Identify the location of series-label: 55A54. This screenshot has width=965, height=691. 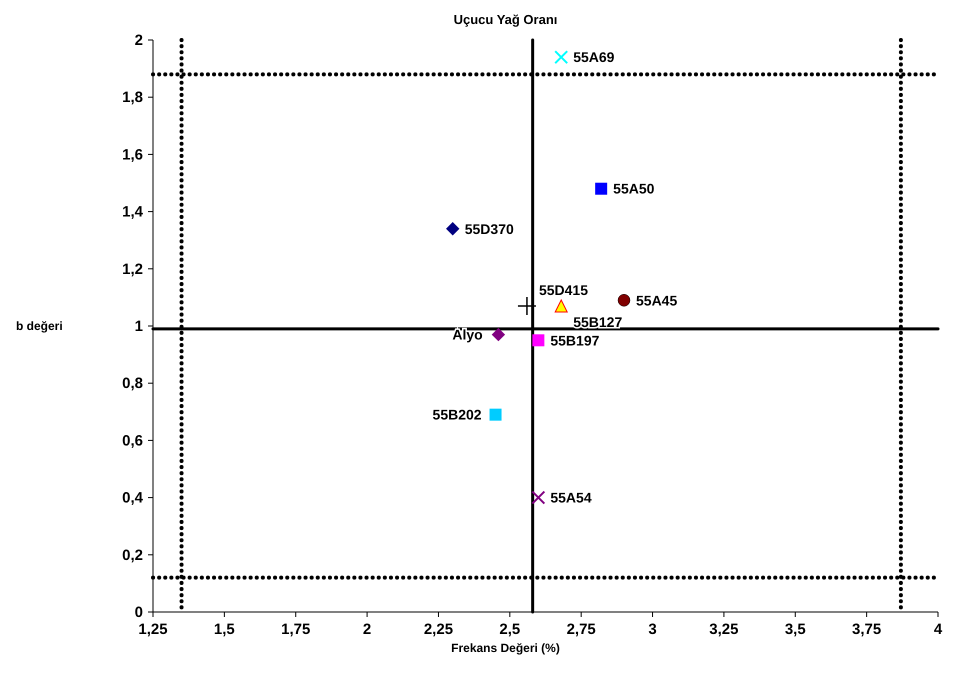
(571, 498).